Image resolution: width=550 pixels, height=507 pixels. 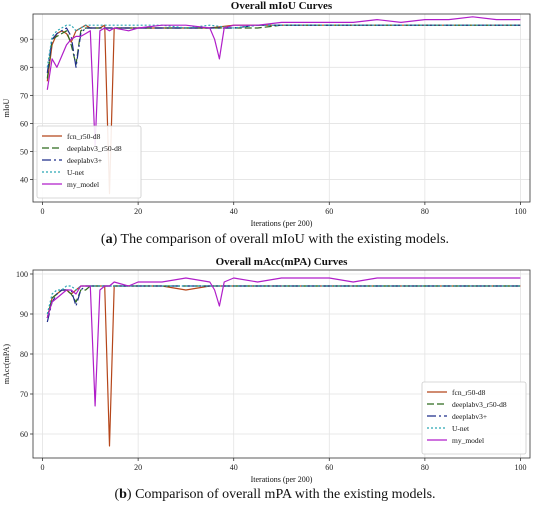 What do you see at coordinates (24, 151) in the screenshot?
I see `miou-y-tick-label: 50` at bounding box center [24, 151].